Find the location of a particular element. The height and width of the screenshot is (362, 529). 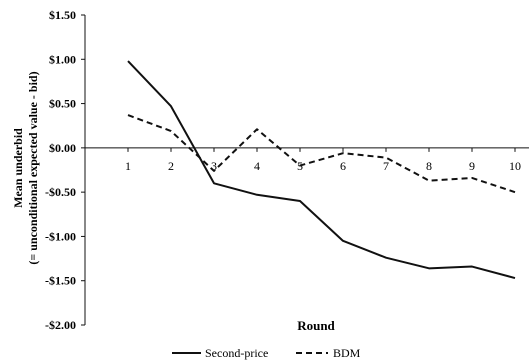

y-tick-label: -$2.00 is located at coordinates (60, 325).